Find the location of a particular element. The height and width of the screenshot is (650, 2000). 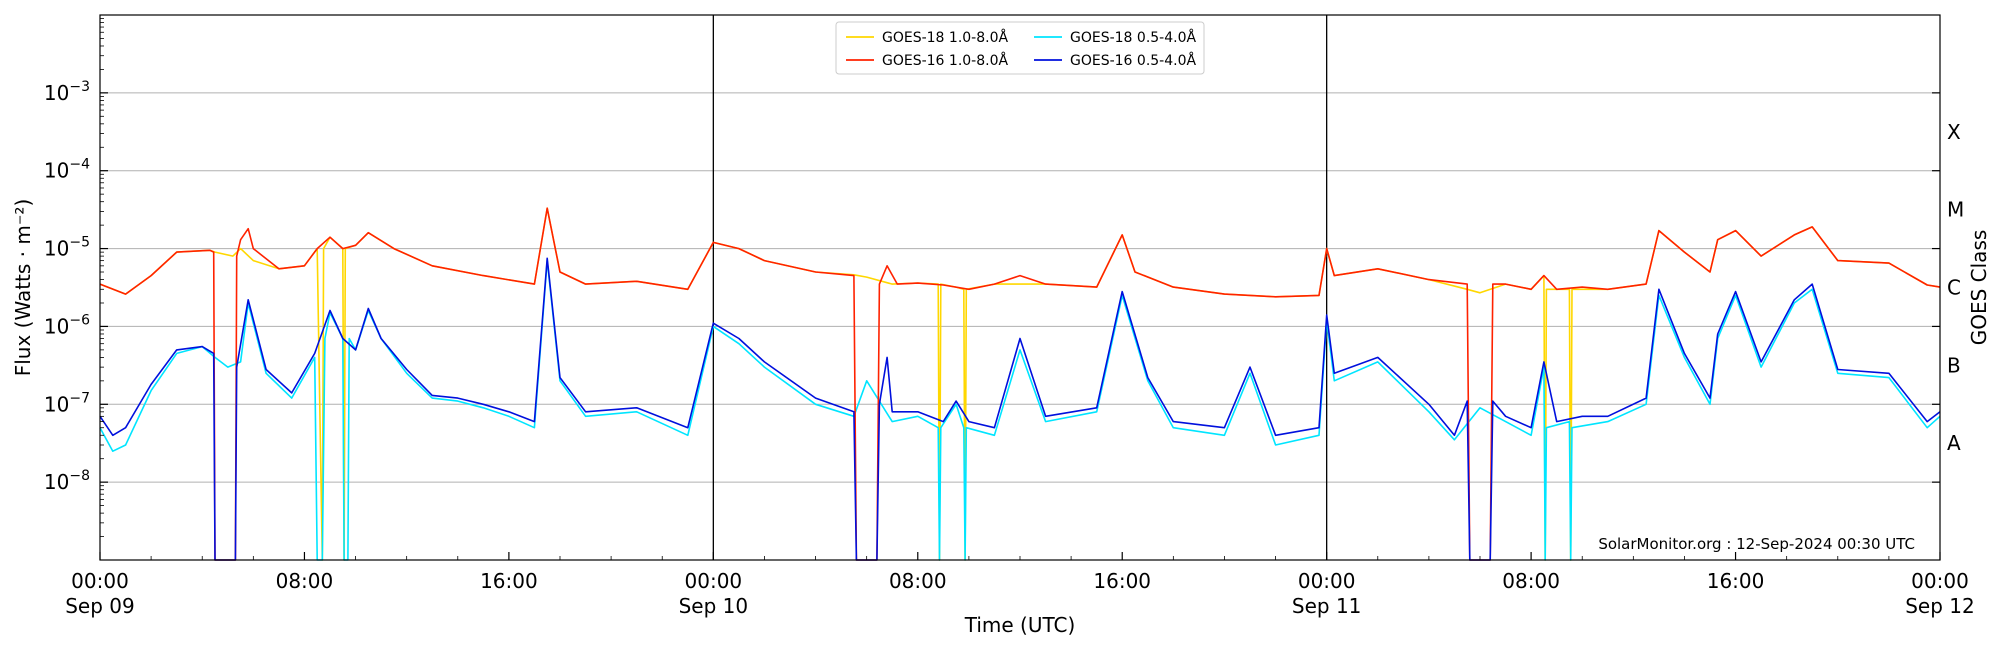

legend-label: GOES-18 0.5-4.0Å is located at coordinates (1133, 37).